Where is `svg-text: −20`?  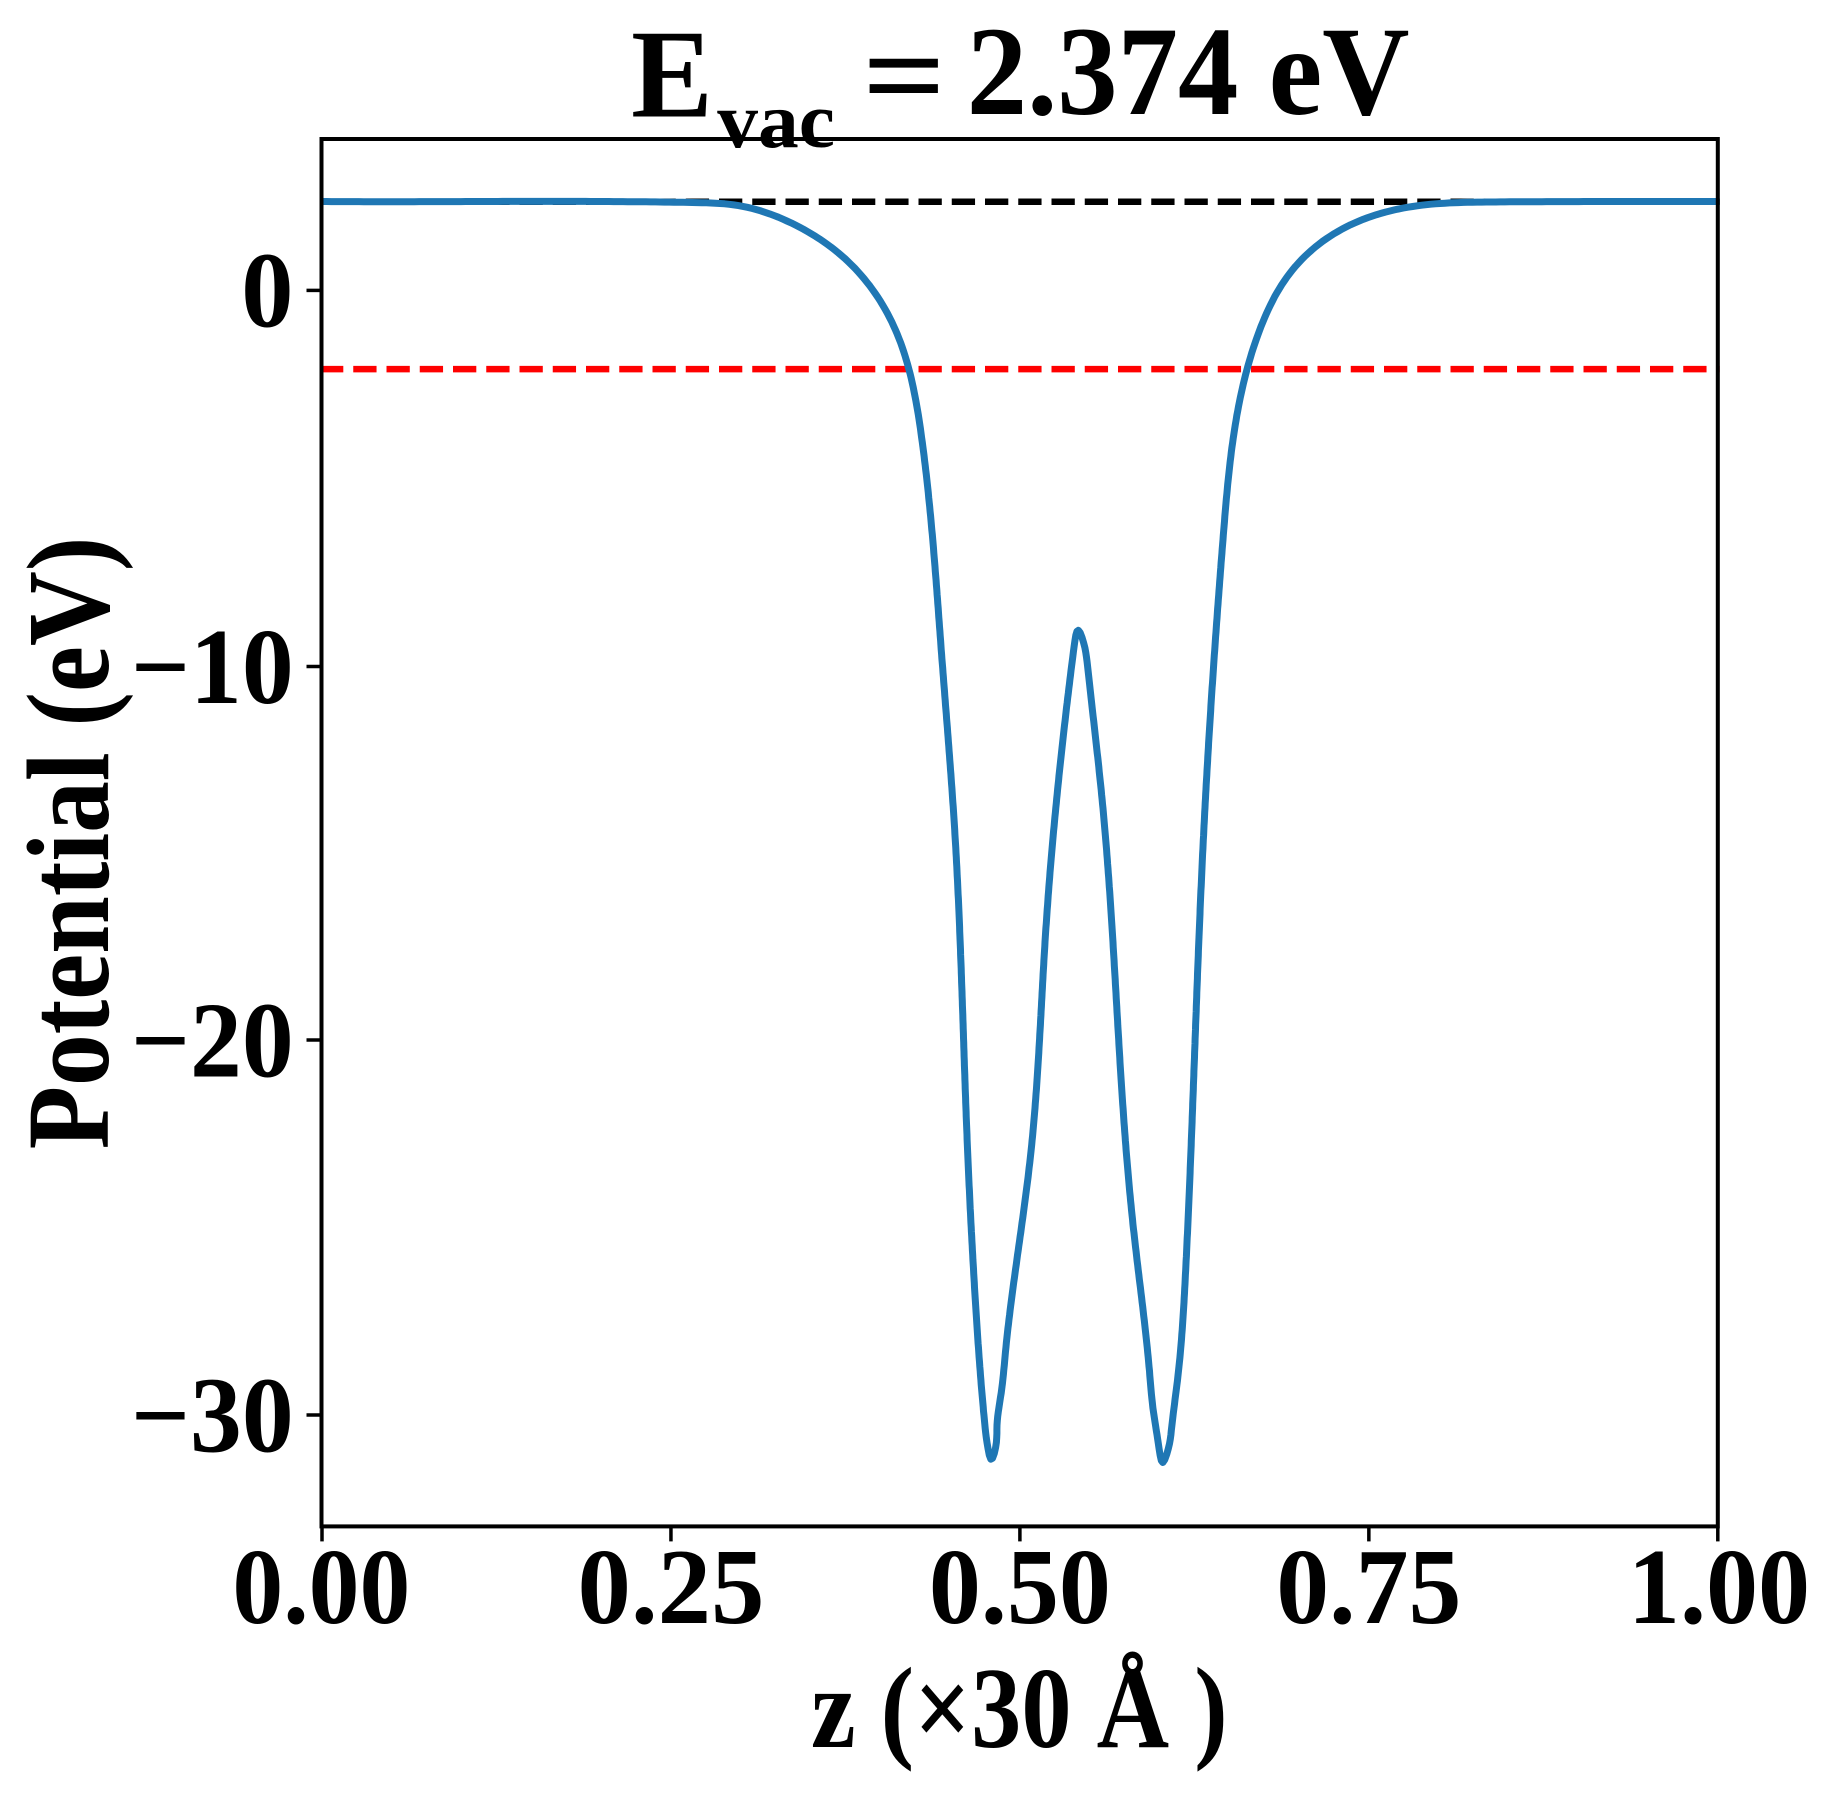 svg-text: −20 is located at coordinates (212, 1040).